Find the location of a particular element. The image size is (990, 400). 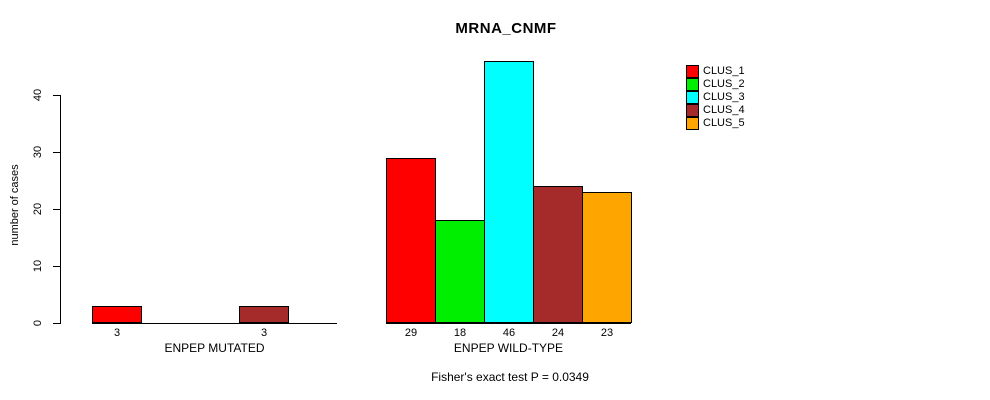

legend-label: CLUS_3 is located at coordinates (724, 97).